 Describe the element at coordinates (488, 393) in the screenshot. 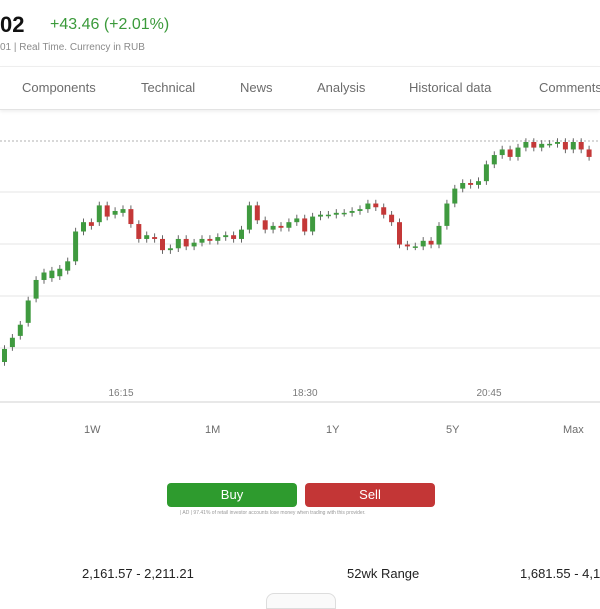

I see `x-tick-label: 20:45` at that location.